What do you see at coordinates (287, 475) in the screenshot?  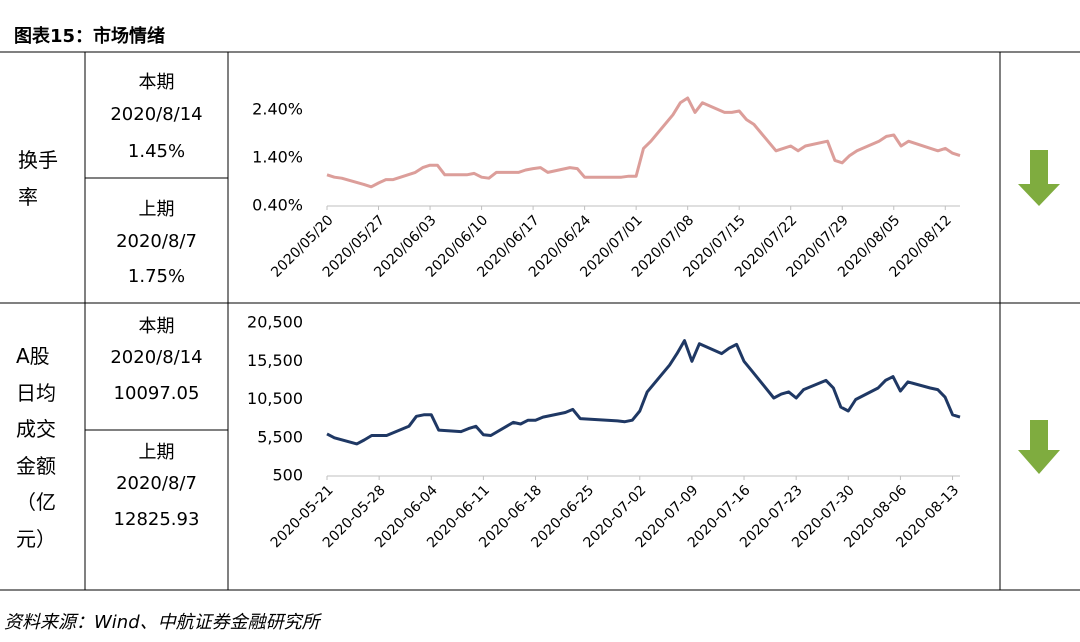 I see `y-tick-label: 500` at bounding box center [287, 475].